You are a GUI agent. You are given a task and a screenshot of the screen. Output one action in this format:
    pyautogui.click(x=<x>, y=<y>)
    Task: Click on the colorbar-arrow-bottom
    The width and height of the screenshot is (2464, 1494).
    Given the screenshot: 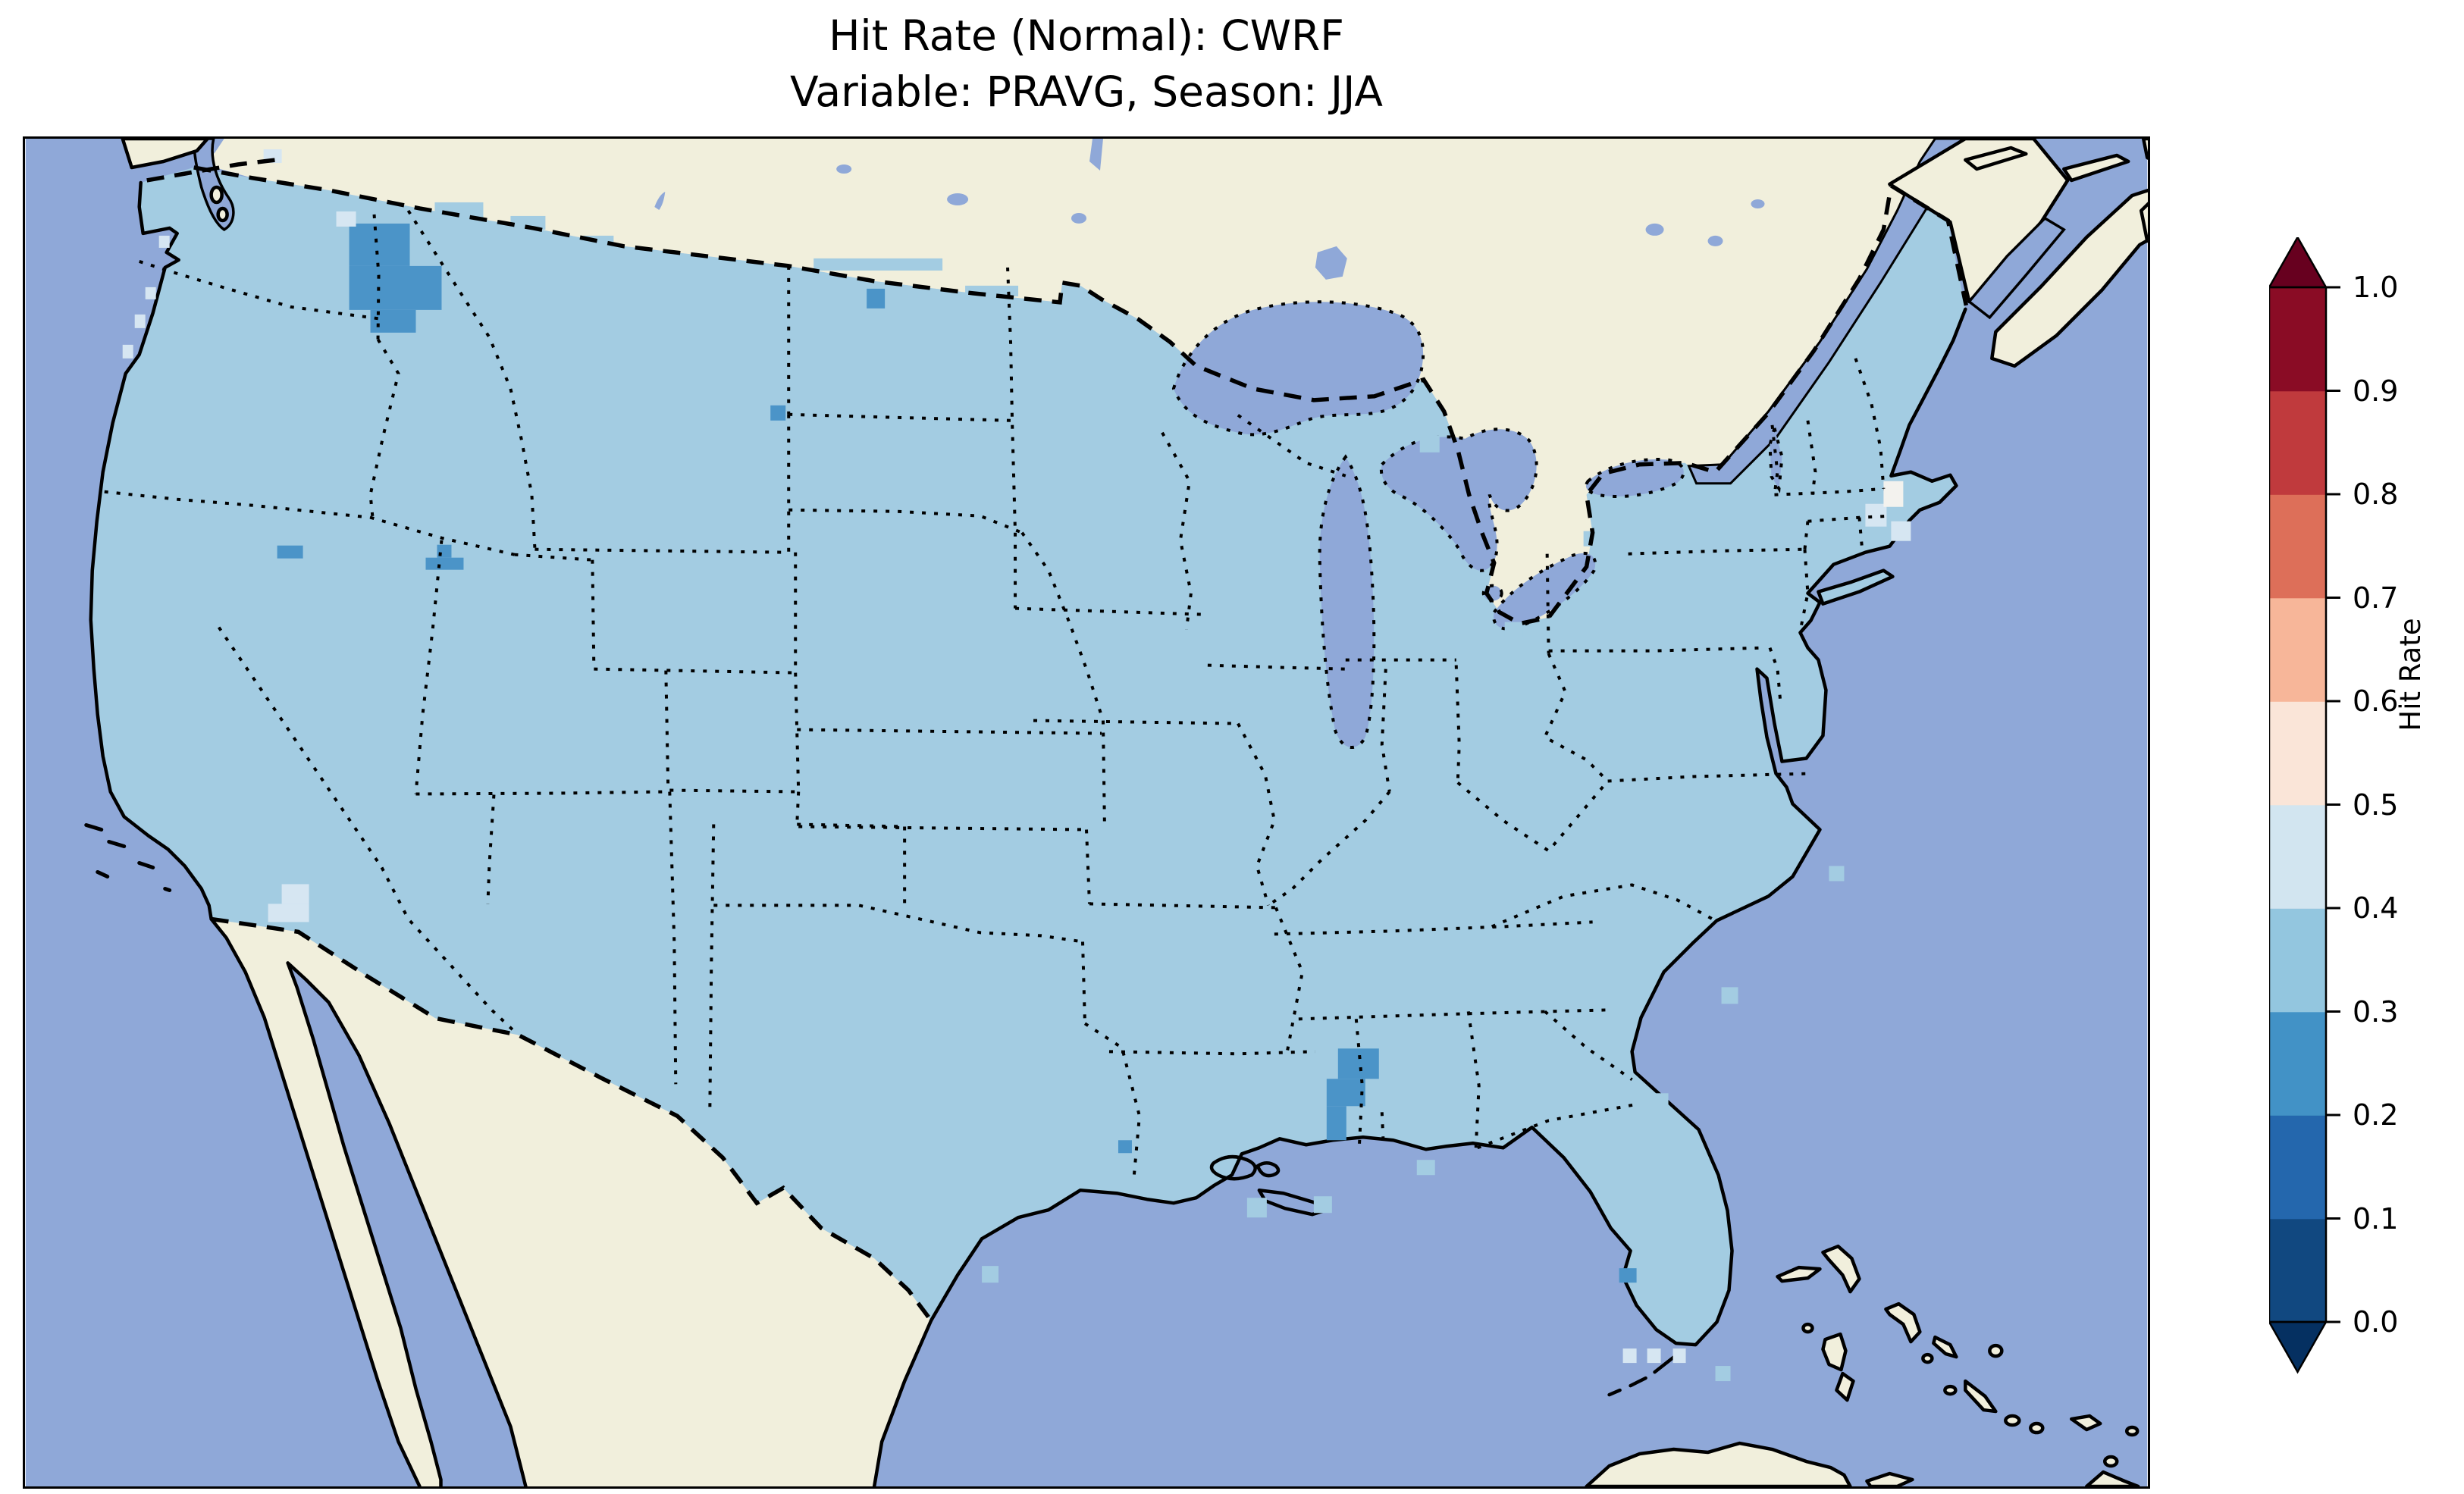 What is the action you would take?
    pyautogui.click(x=2297, y=1347)
    